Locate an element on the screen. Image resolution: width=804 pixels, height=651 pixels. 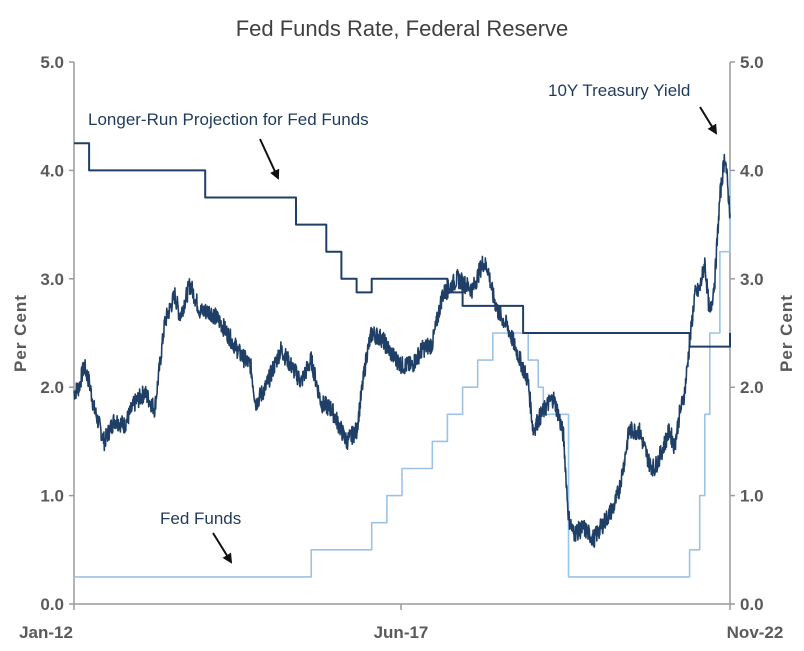
y-tick-left-4: 4.0 is located at coordinates (52, 170).